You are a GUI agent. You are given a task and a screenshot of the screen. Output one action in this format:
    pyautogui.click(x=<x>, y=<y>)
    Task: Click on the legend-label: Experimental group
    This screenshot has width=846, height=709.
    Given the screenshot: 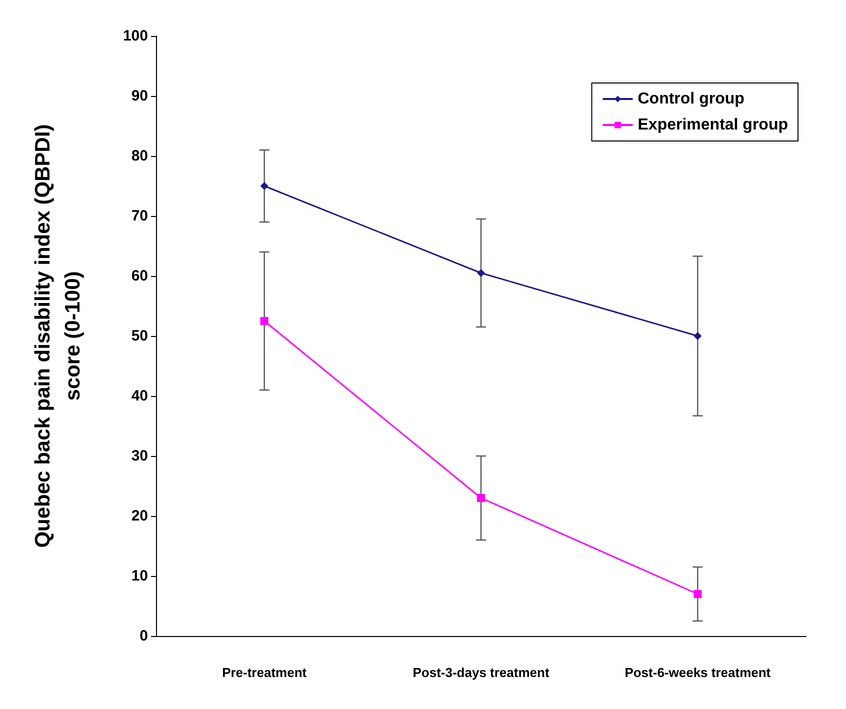 What is the action you would take?
    pyautogui.click(x=713, y=125)
    